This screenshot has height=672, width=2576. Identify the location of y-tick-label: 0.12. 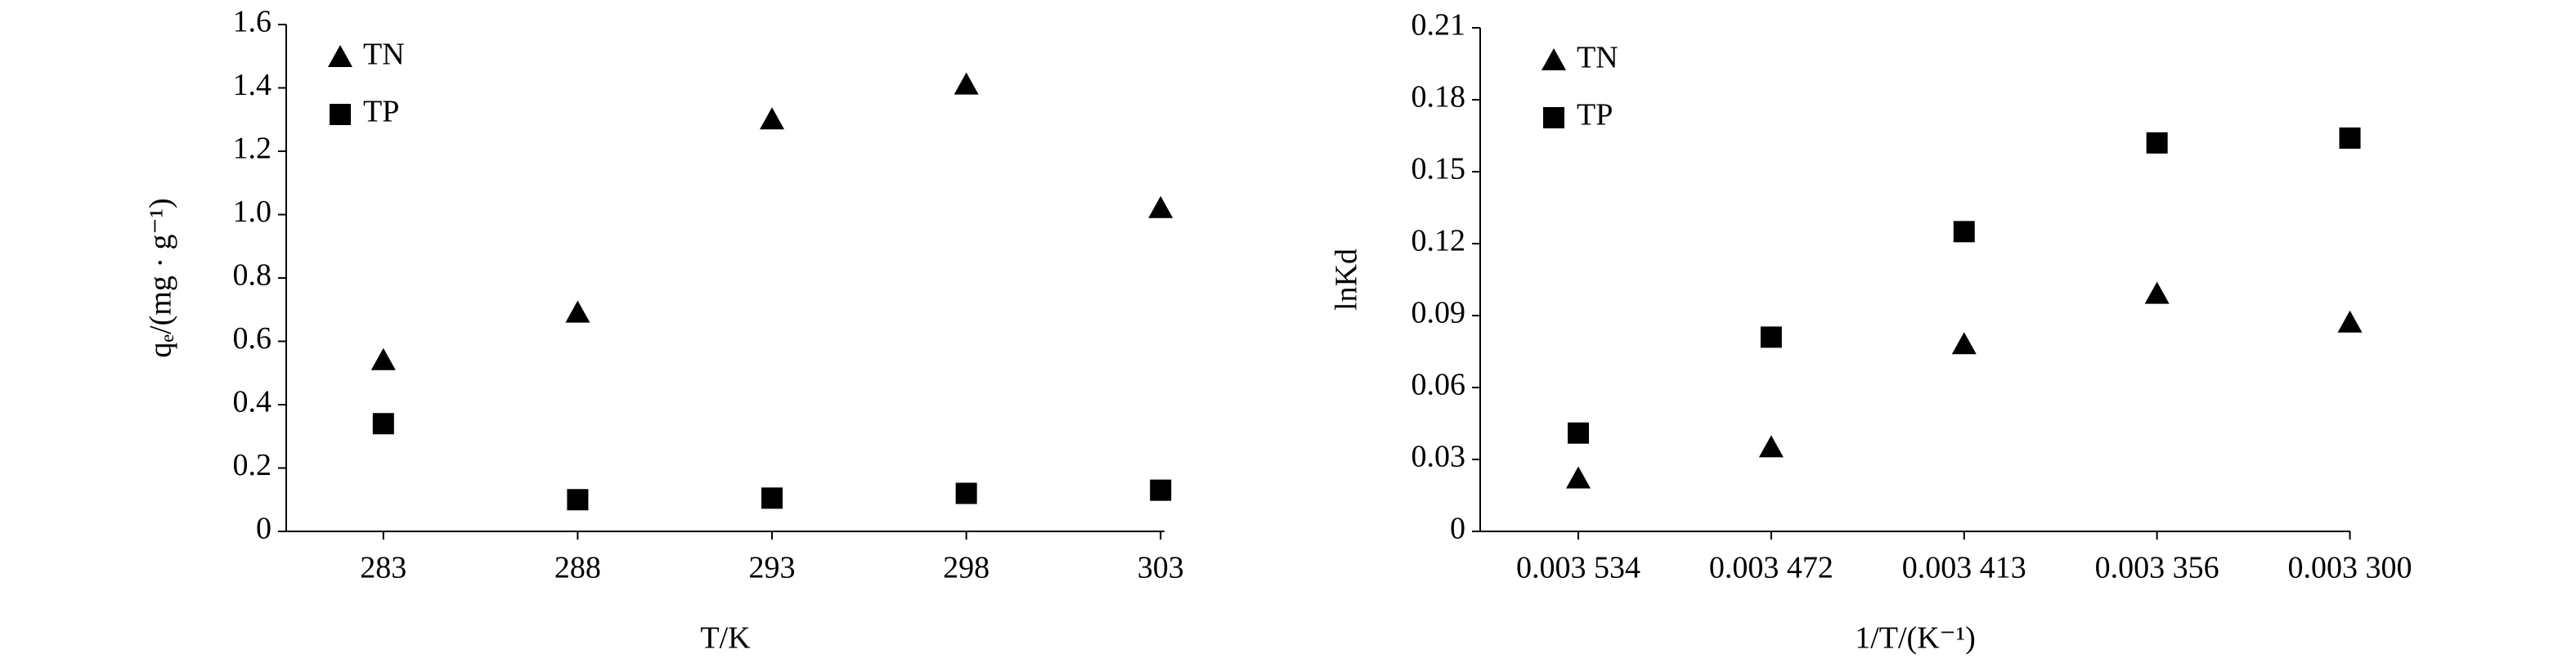
(1438, 241).